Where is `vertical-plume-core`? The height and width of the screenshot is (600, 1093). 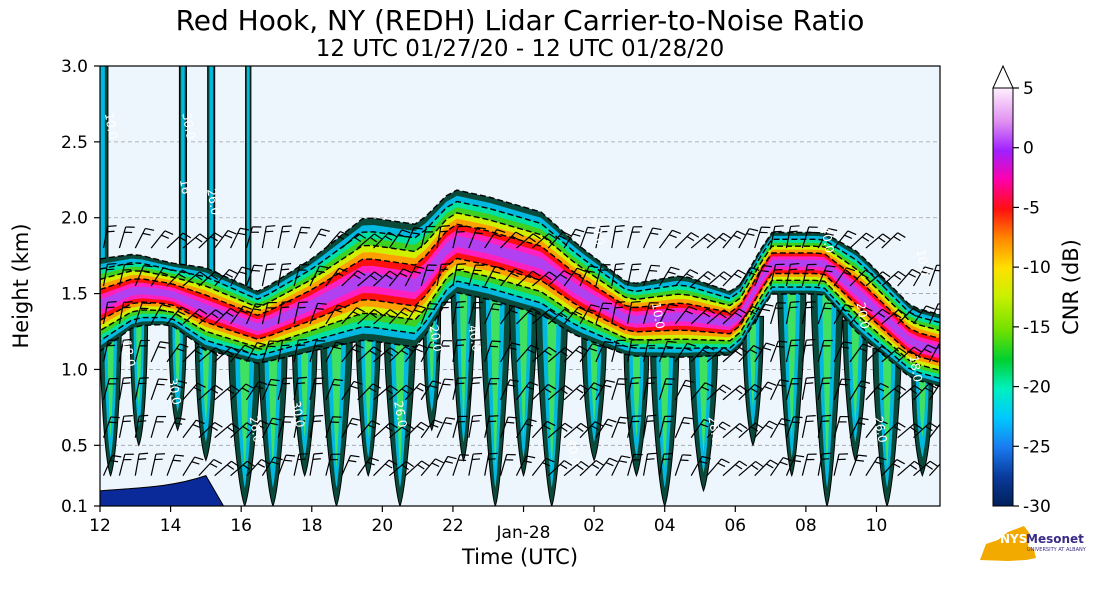
vertical-plume-core is located at coordinates (183, 170).